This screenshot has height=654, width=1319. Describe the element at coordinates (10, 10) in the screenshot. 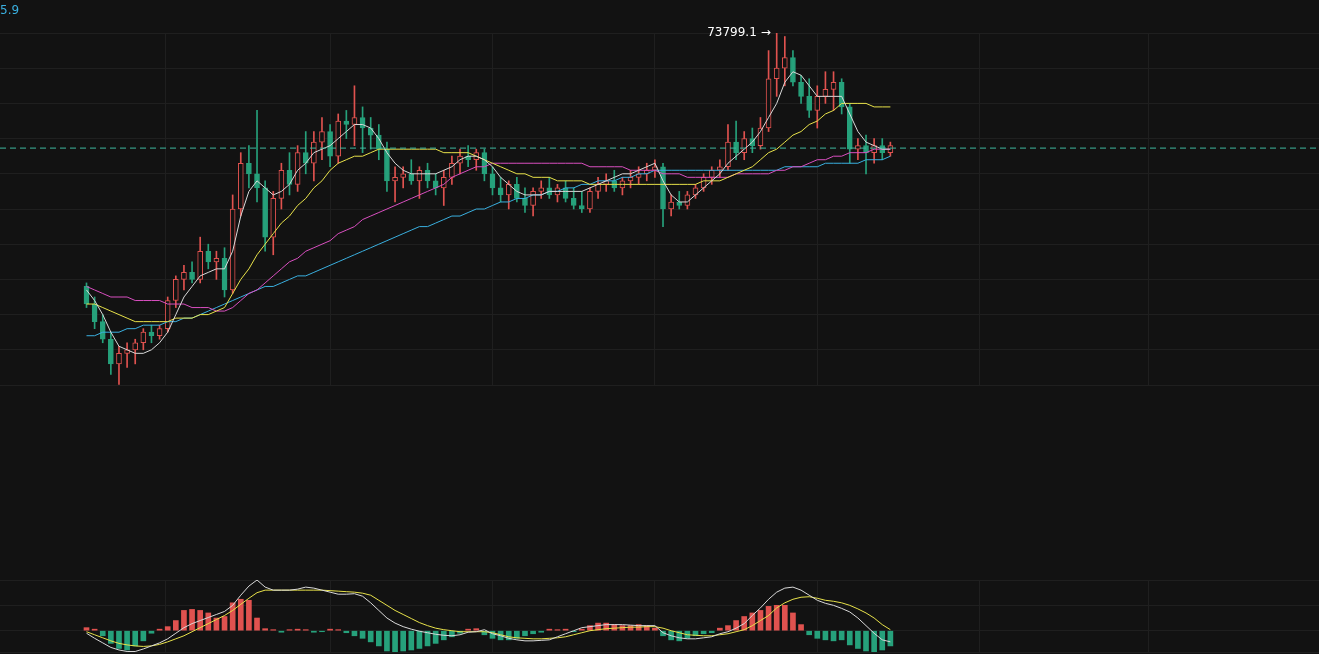

I see `text: 5.9` at that location.